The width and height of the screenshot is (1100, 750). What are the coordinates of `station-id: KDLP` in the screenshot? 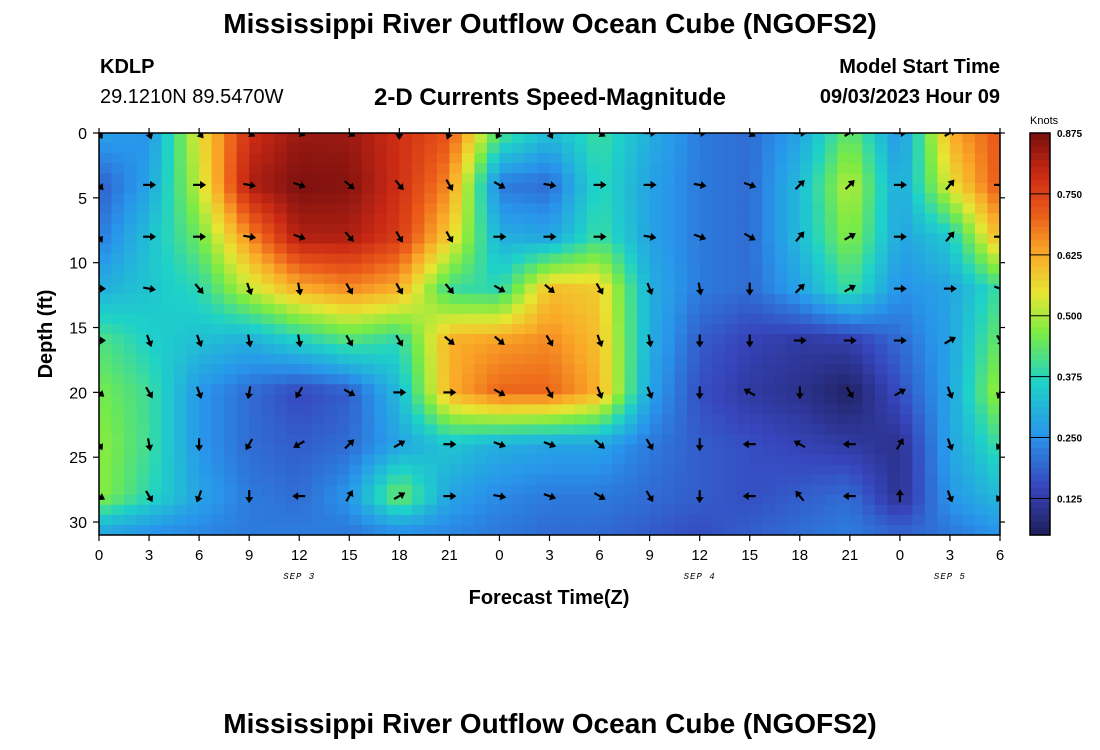 It's located at (127, 67).